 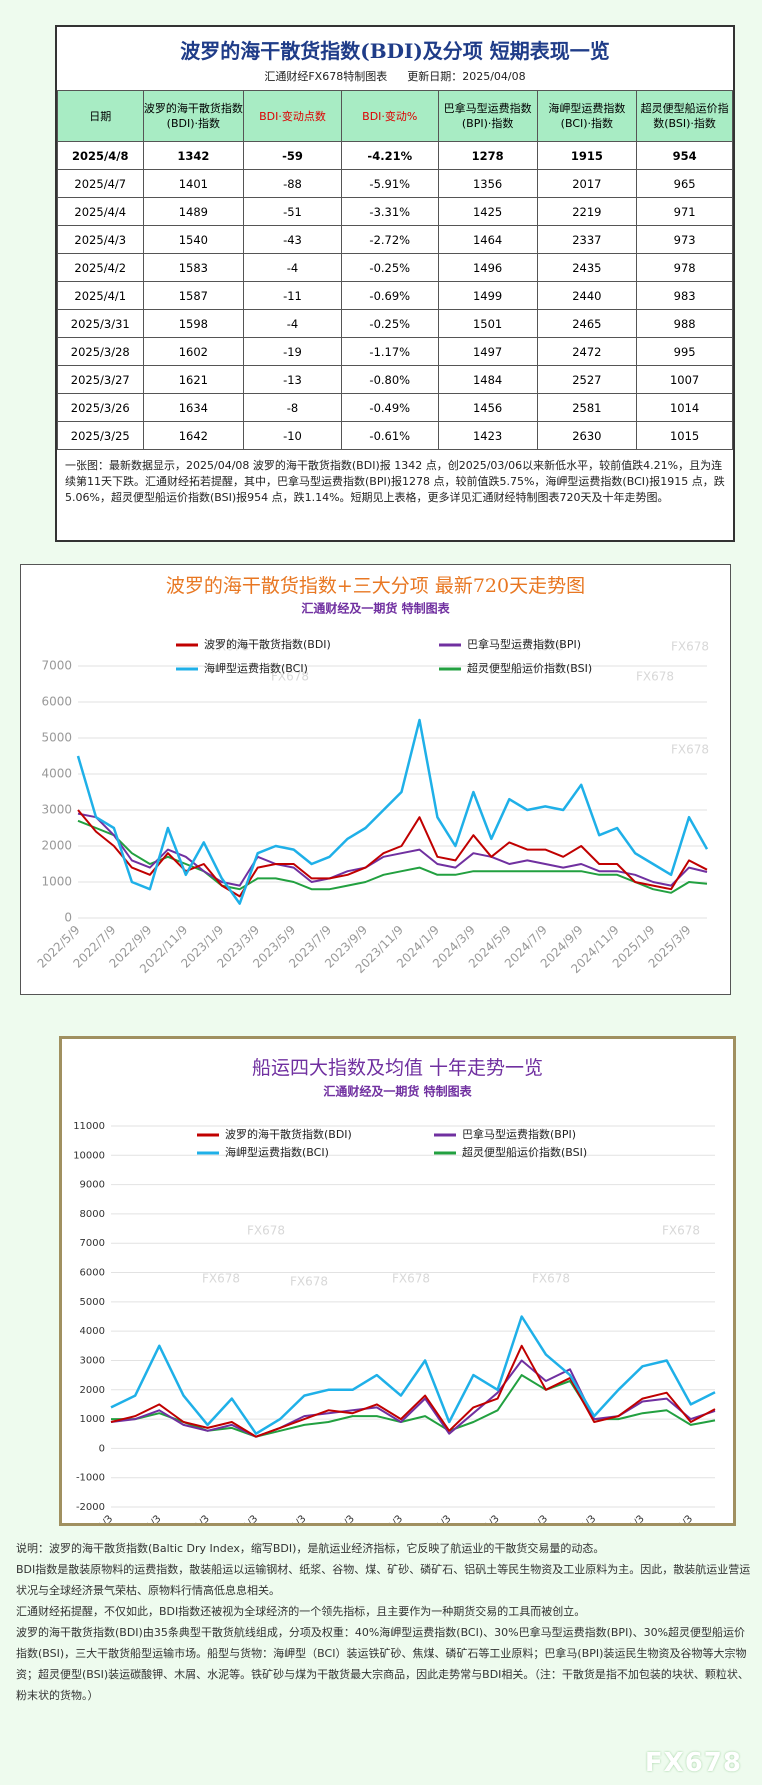 I want to click on table-cell: 2025/3/26, so click(x=100, y=407).